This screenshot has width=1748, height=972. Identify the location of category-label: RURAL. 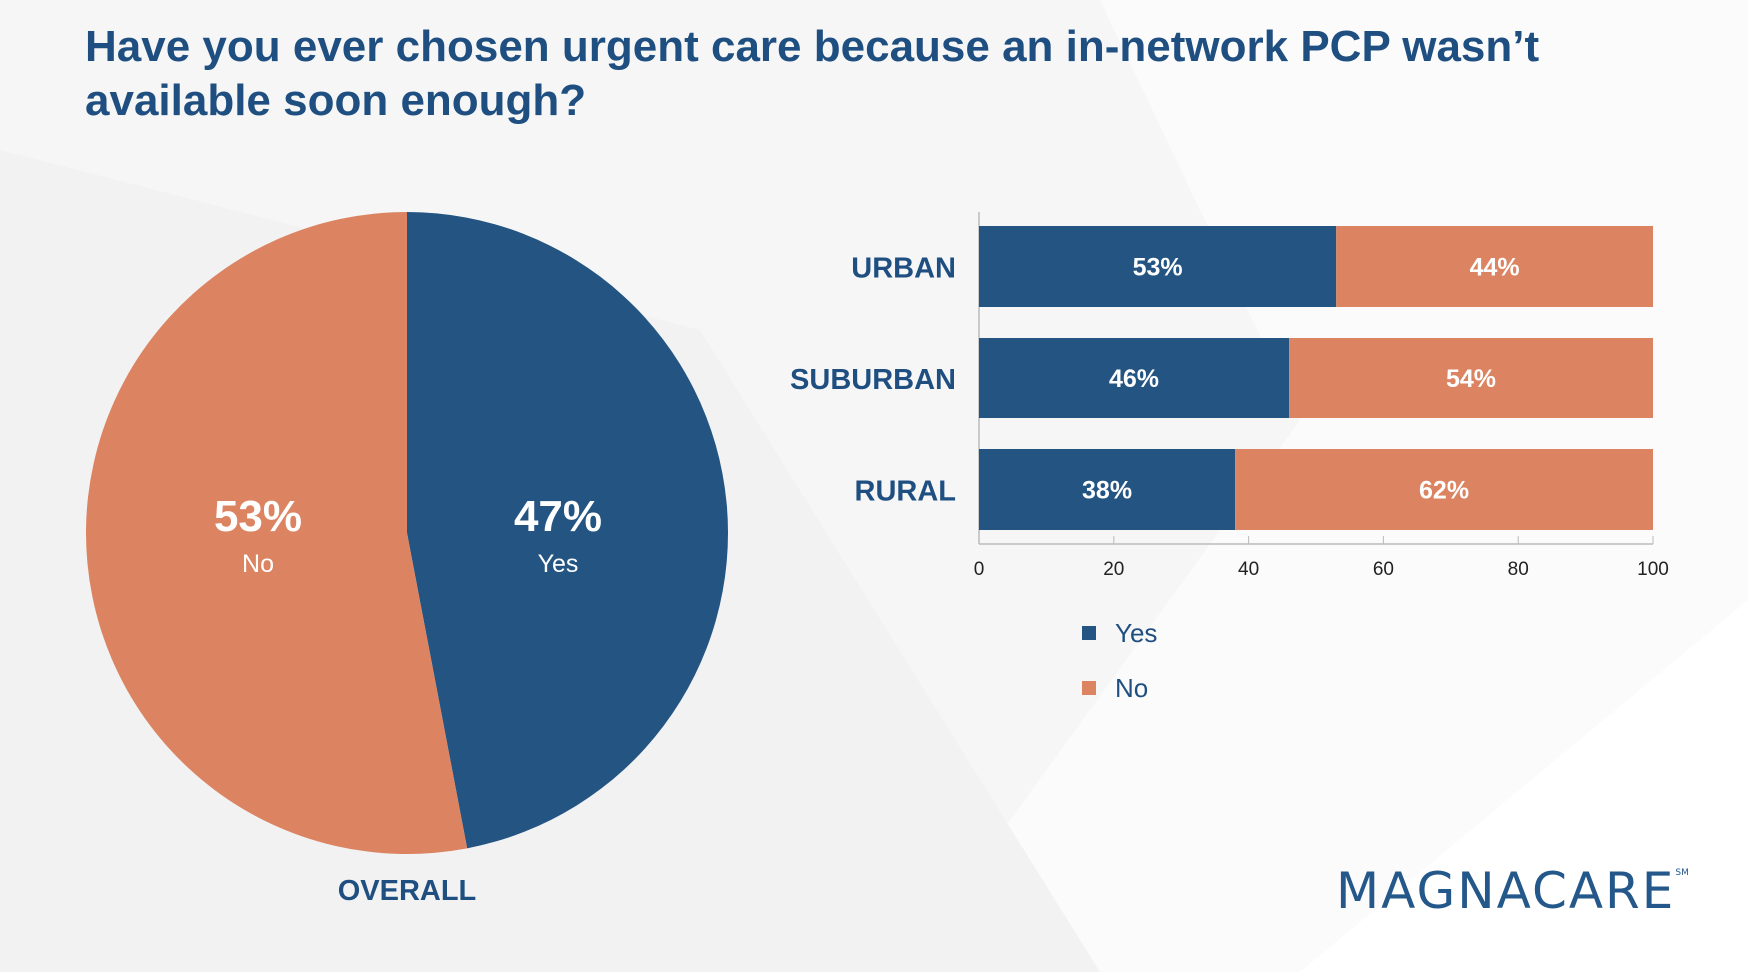
(906, 492).